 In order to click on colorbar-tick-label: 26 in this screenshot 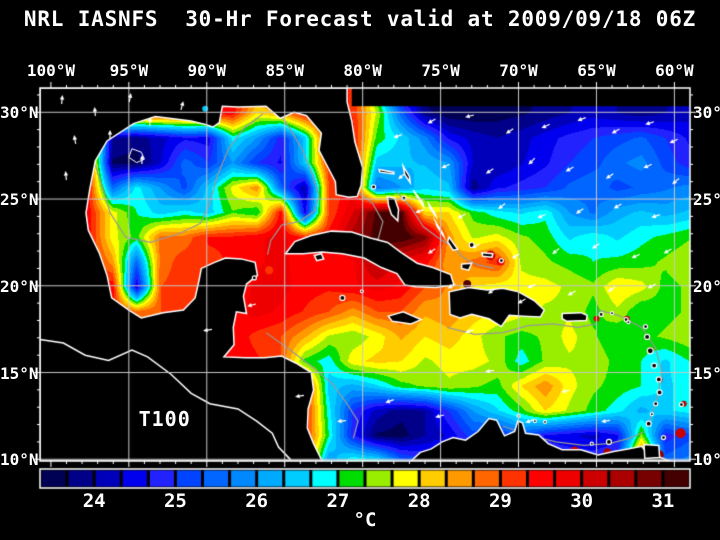, I will do `click(257, 501)`.